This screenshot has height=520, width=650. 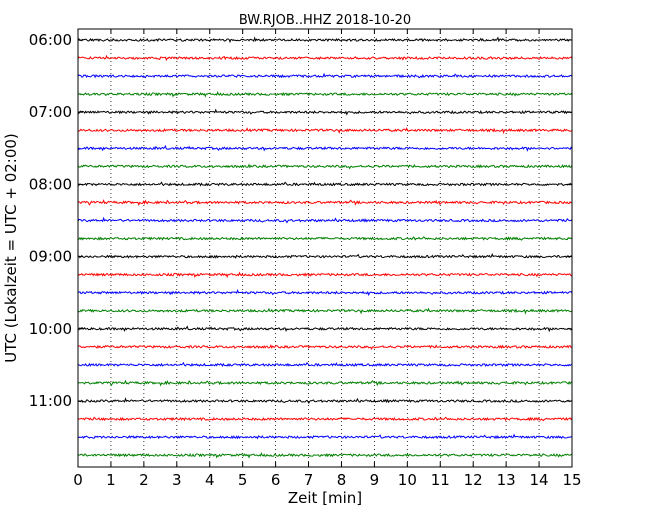 I want to click on x-tick-label: 12, so click(x=473, y=480).